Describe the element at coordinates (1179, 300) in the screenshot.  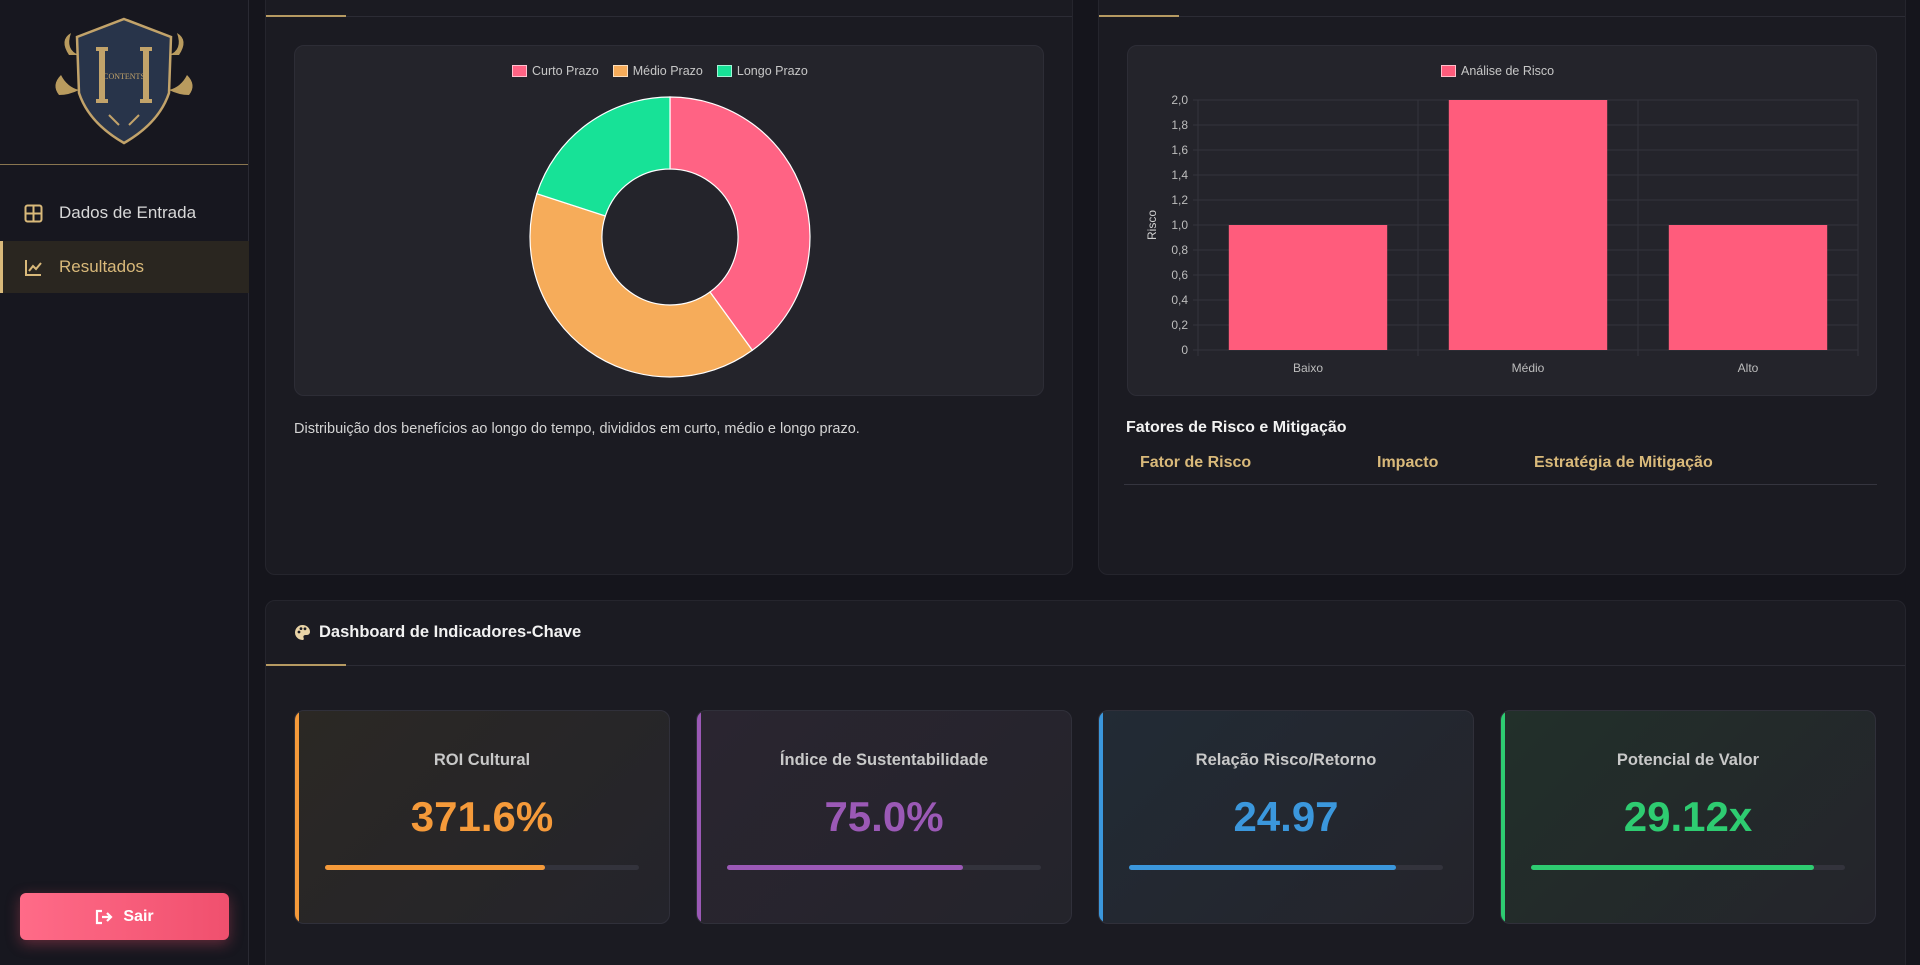
I see `y-tick-label: 0,4` at that location.